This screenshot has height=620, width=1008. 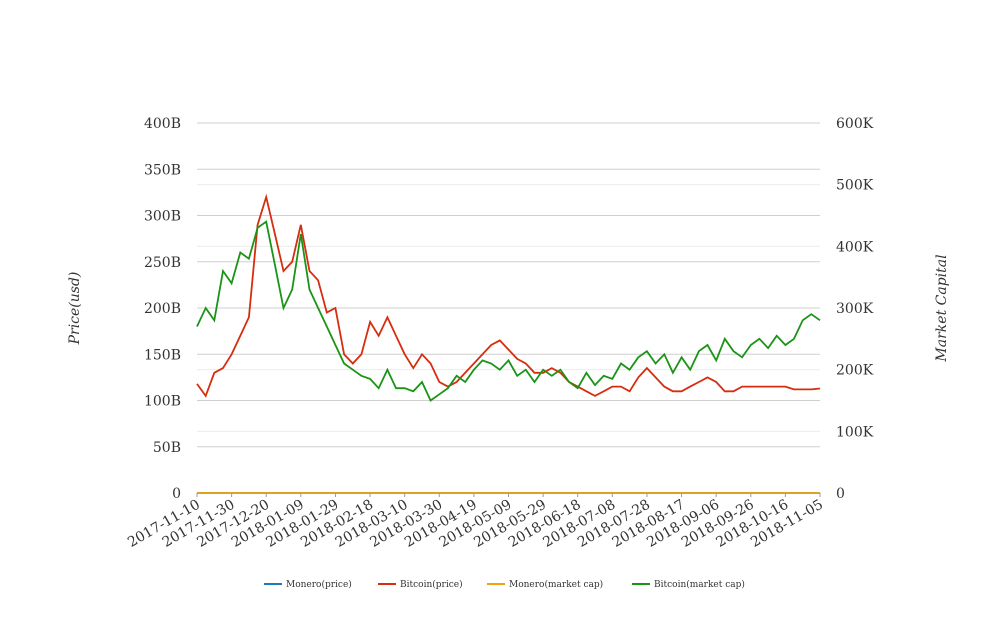 What do you see at coordinates (840, 494) in the screenshot?
I see `y2-tick-label: 0` at bounding box center [840, 494].